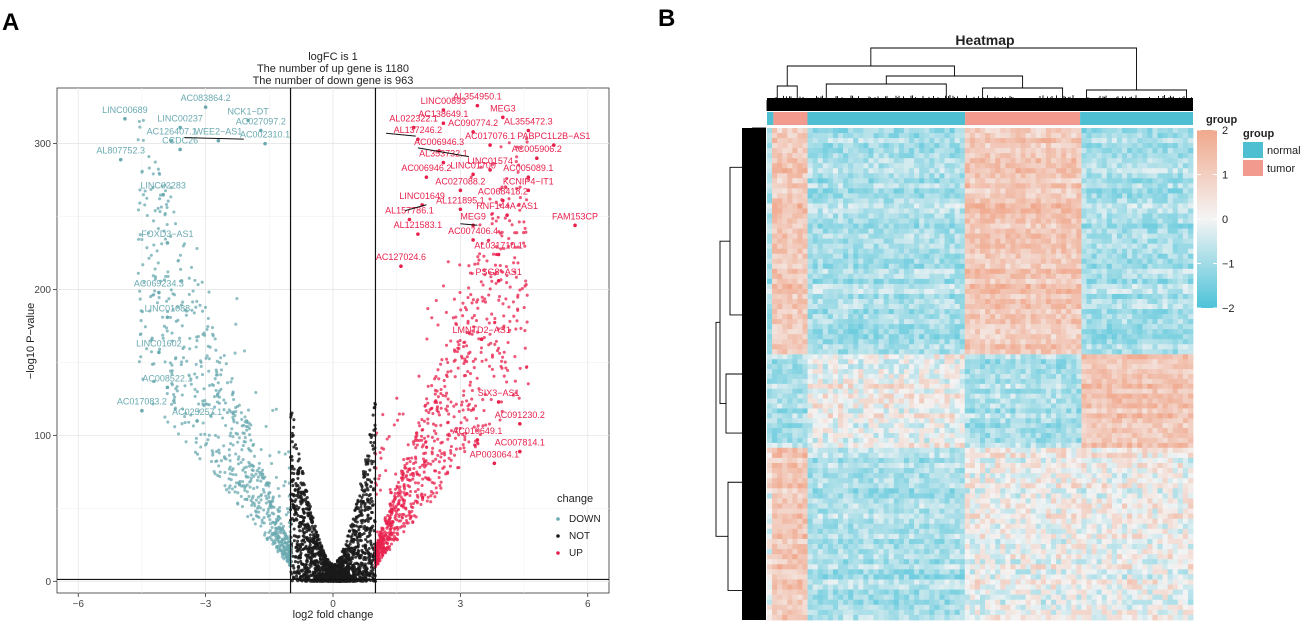 The image size is (1302, 626). Describe the element at coordinates (666, 18) in the screenshot. I see `panel-label-b: B` at that location.